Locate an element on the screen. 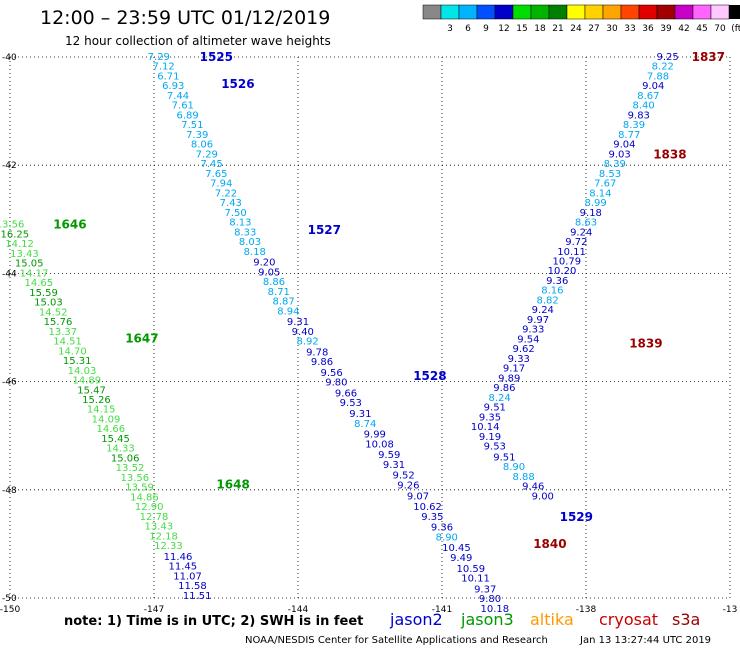 This screenshot has width=740, height=650. scale-label: 33 is located at coordinates (629, 29).